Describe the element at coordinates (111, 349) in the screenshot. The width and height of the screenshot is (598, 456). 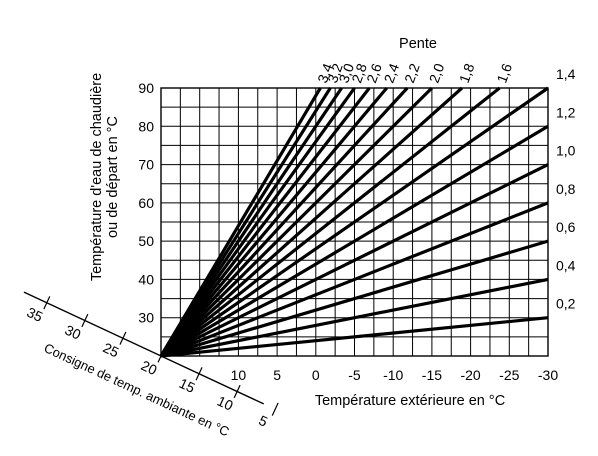
I see `room-tick-label: 25` at that location.